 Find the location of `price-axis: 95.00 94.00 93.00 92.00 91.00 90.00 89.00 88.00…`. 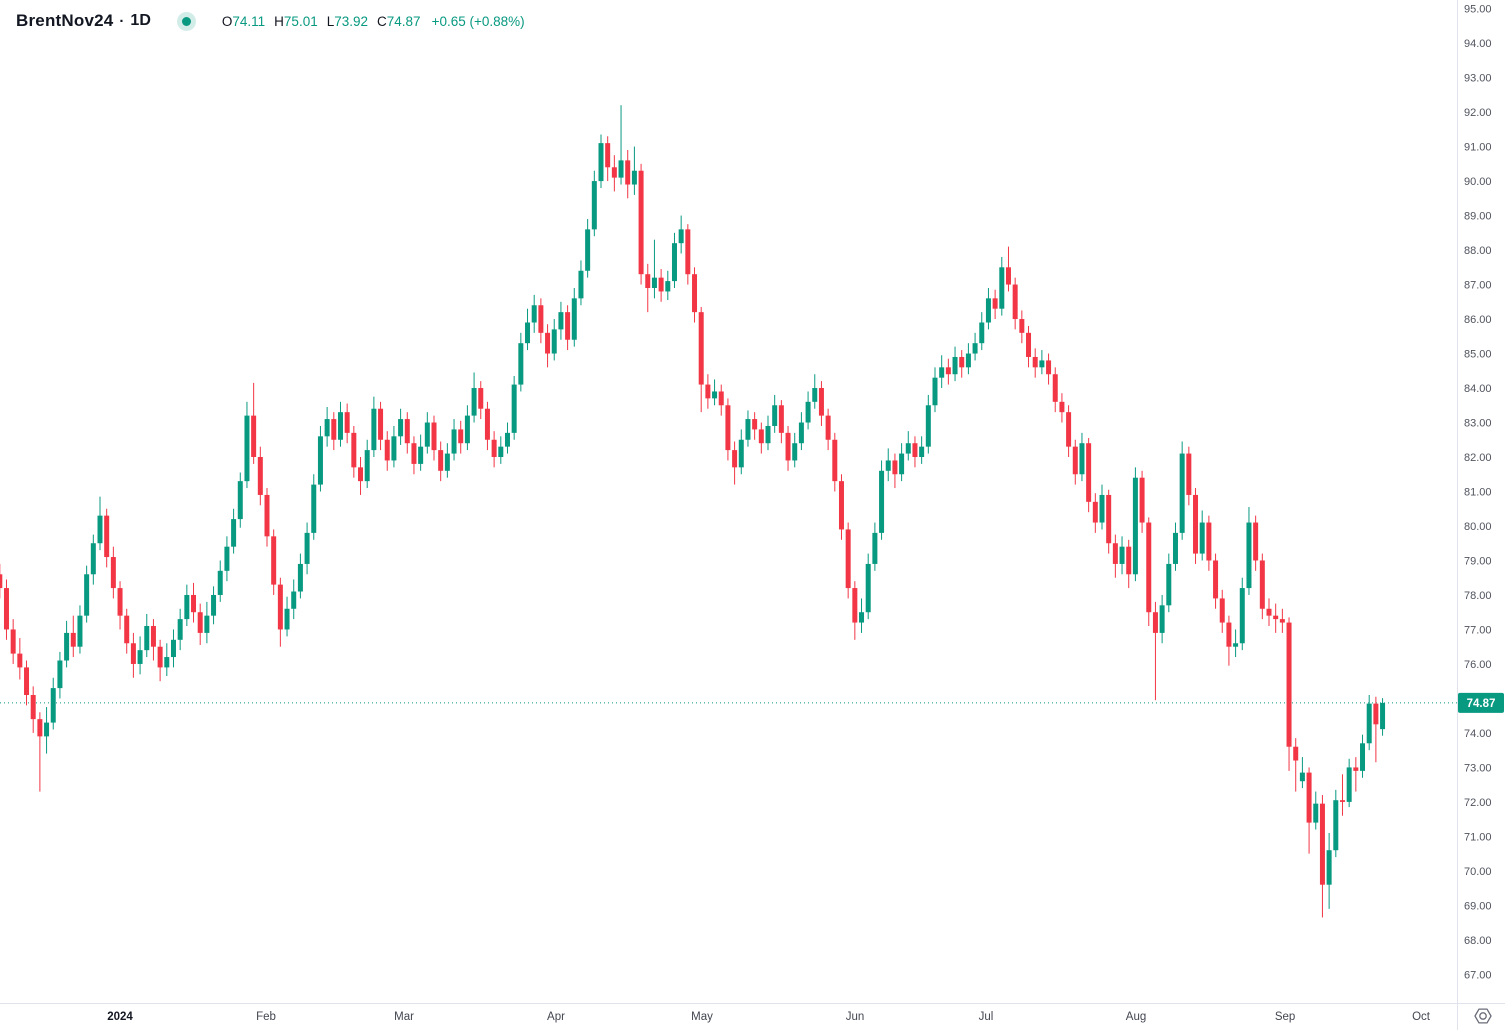

price-axis: 95.00 94.00 93.00 92.00 91.00 90.00 89.00 88.00… is located at coordinates (1478, 493).